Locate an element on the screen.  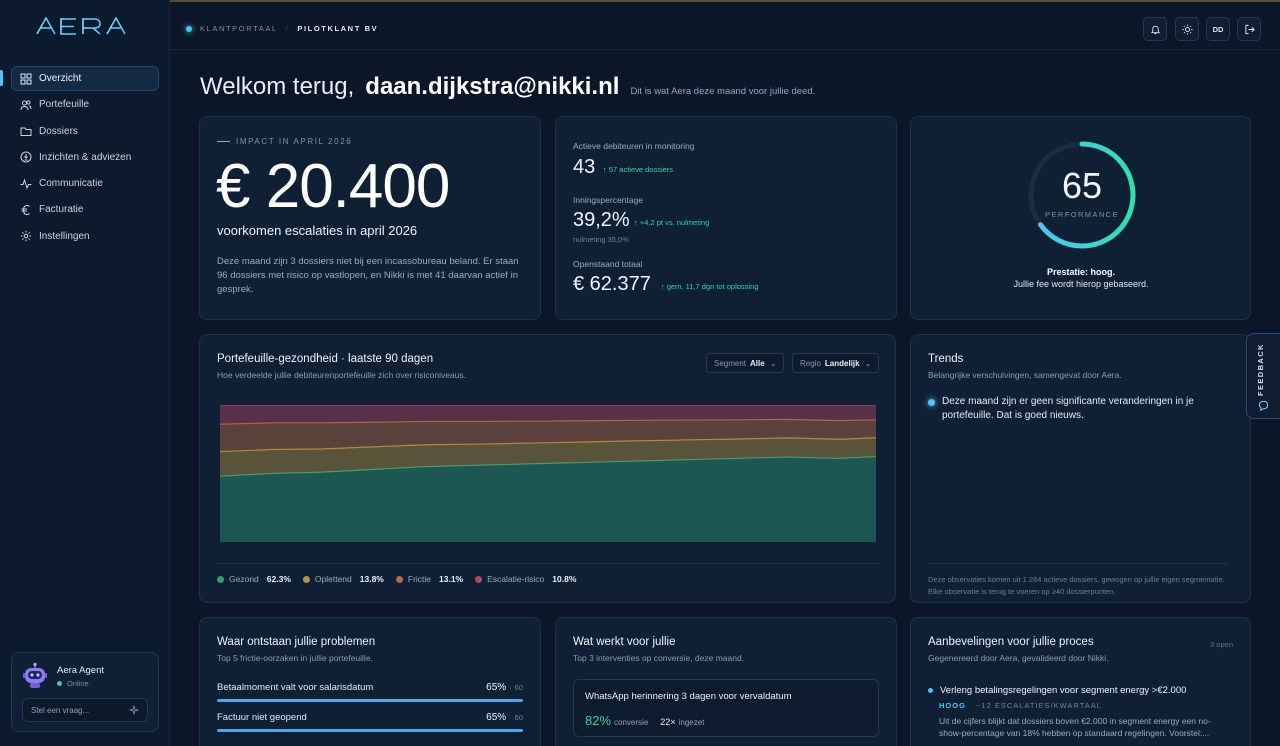
sidebar-item-overzicht: Overzicht is located at coordinates (85, 78).